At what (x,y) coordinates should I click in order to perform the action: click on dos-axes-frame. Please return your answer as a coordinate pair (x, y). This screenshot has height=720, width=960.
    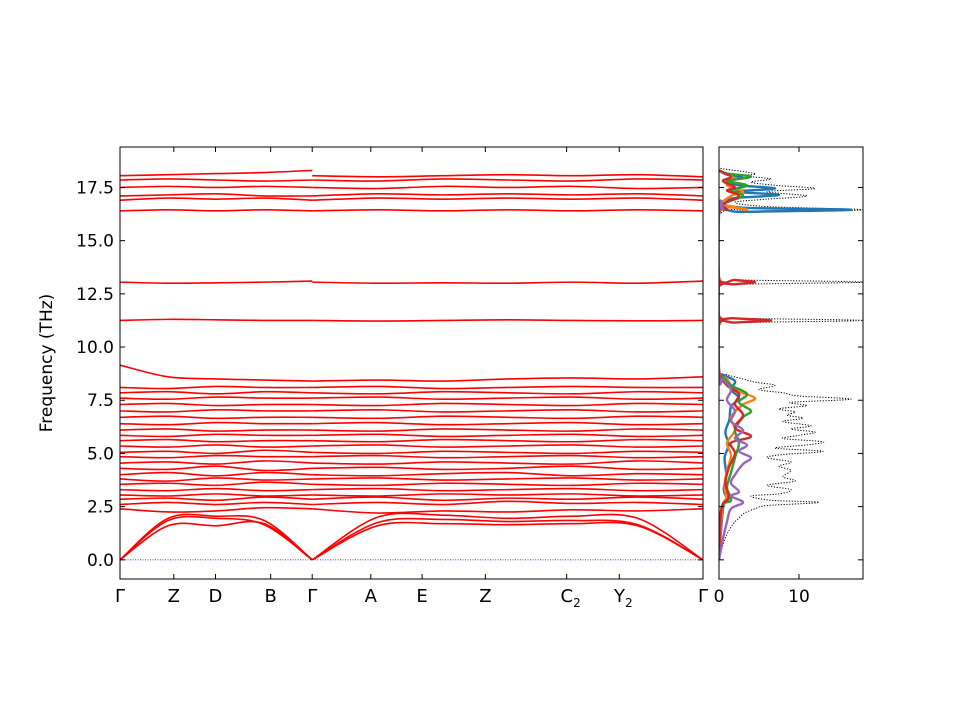
    Looking at the image, I should click on (791, 363).